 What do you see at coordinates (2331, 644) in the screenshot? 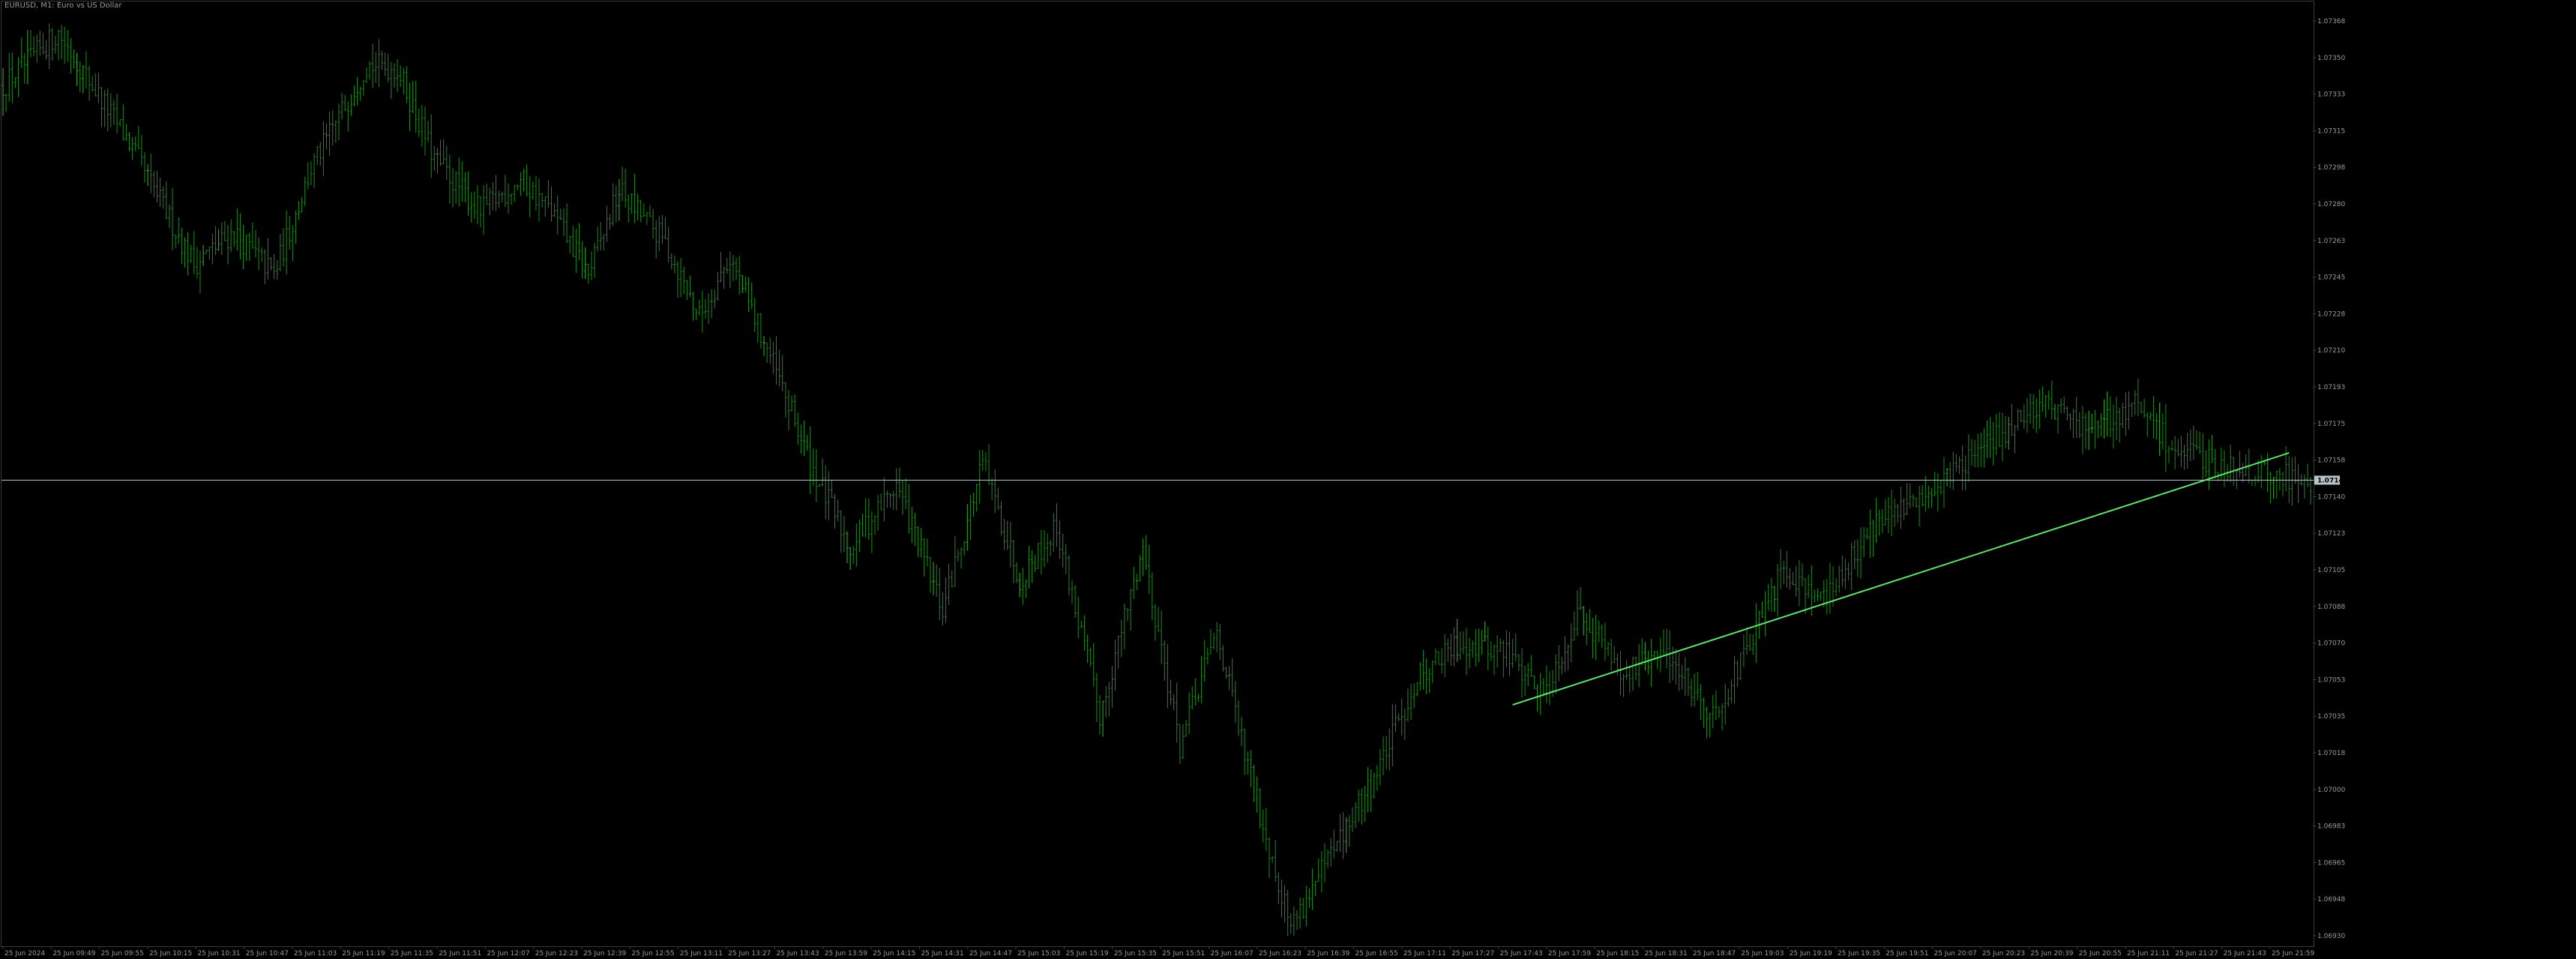
I see `price-tick-label: 1.07070` at bounding box center [2331, 644].